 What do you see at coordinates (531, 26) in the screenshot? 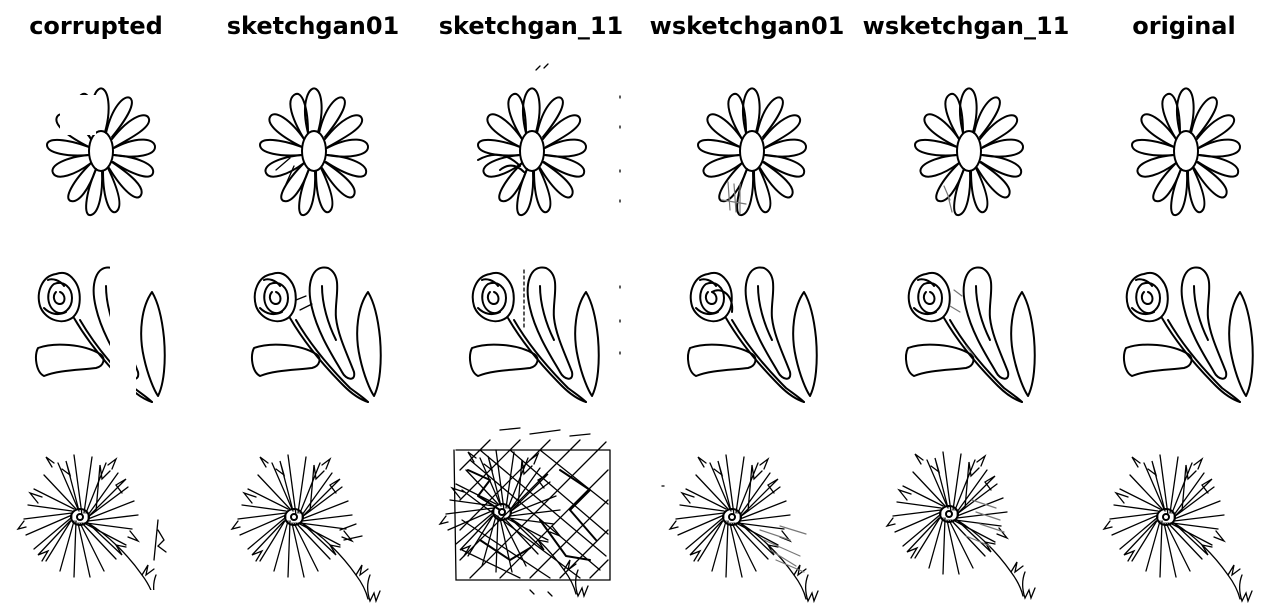
I see `column-title-sketchgan_11: sketchgan_11` at bounding box center [531, 26].